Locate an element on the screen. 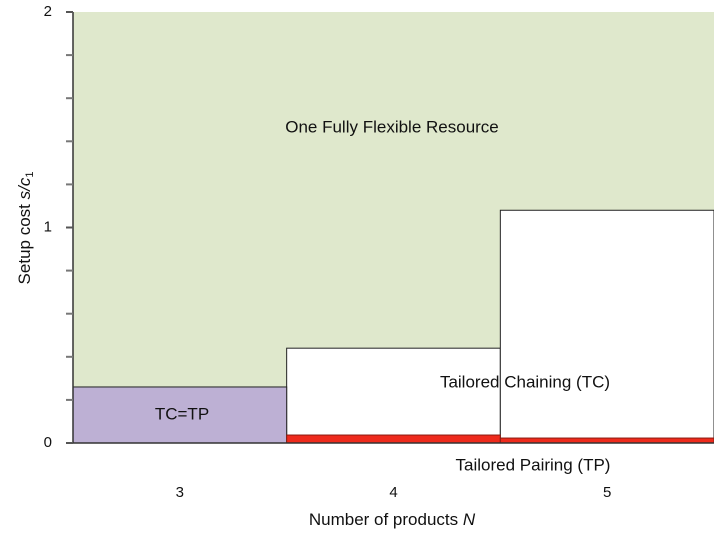  region-label: Tailored Pairing (TP) is located at coordinates (533, 464).